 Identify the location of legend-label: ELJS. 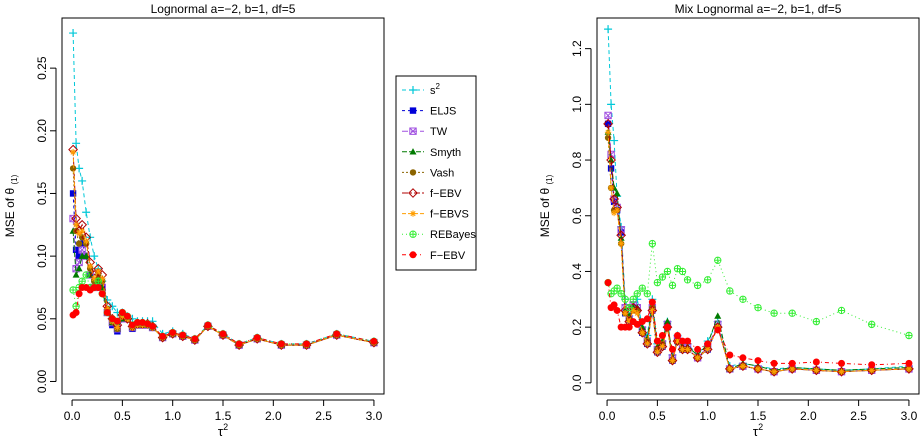
(443, 112).